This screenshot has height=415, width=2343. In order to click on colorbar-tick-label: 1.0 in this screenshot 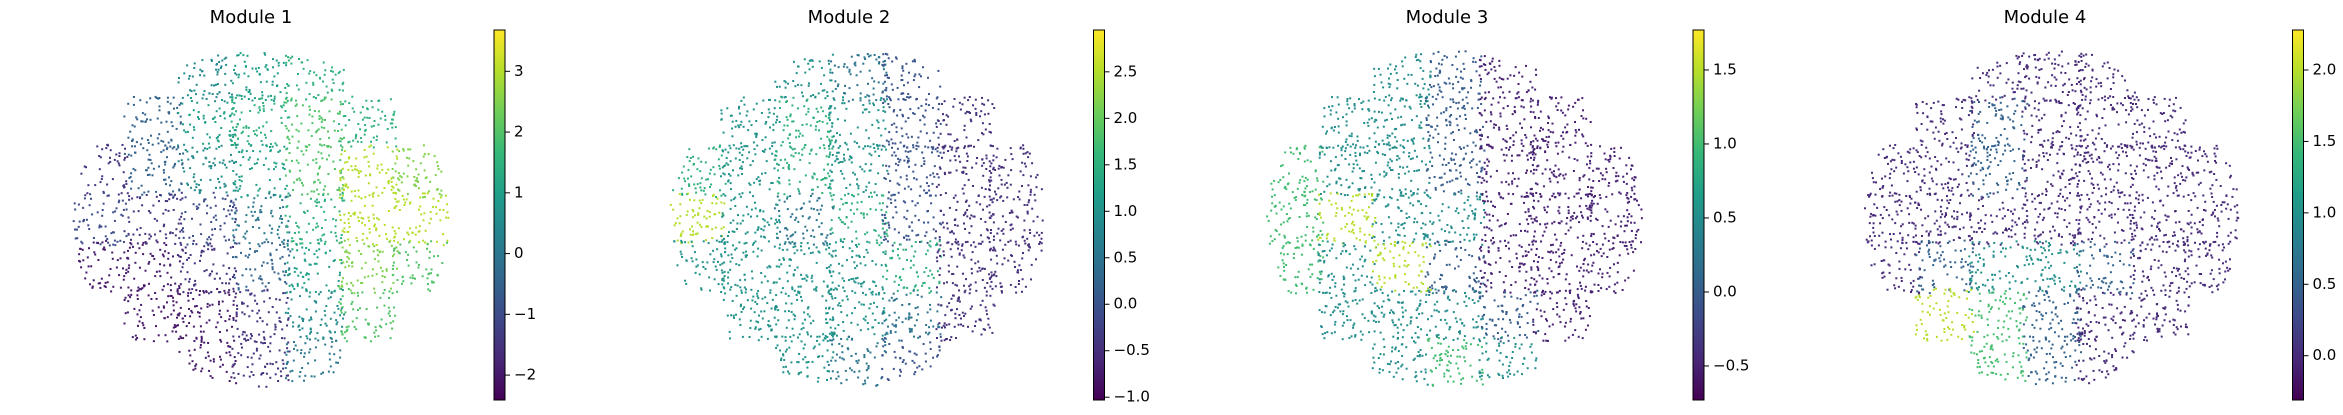, I will do `click(1725, 143)`.